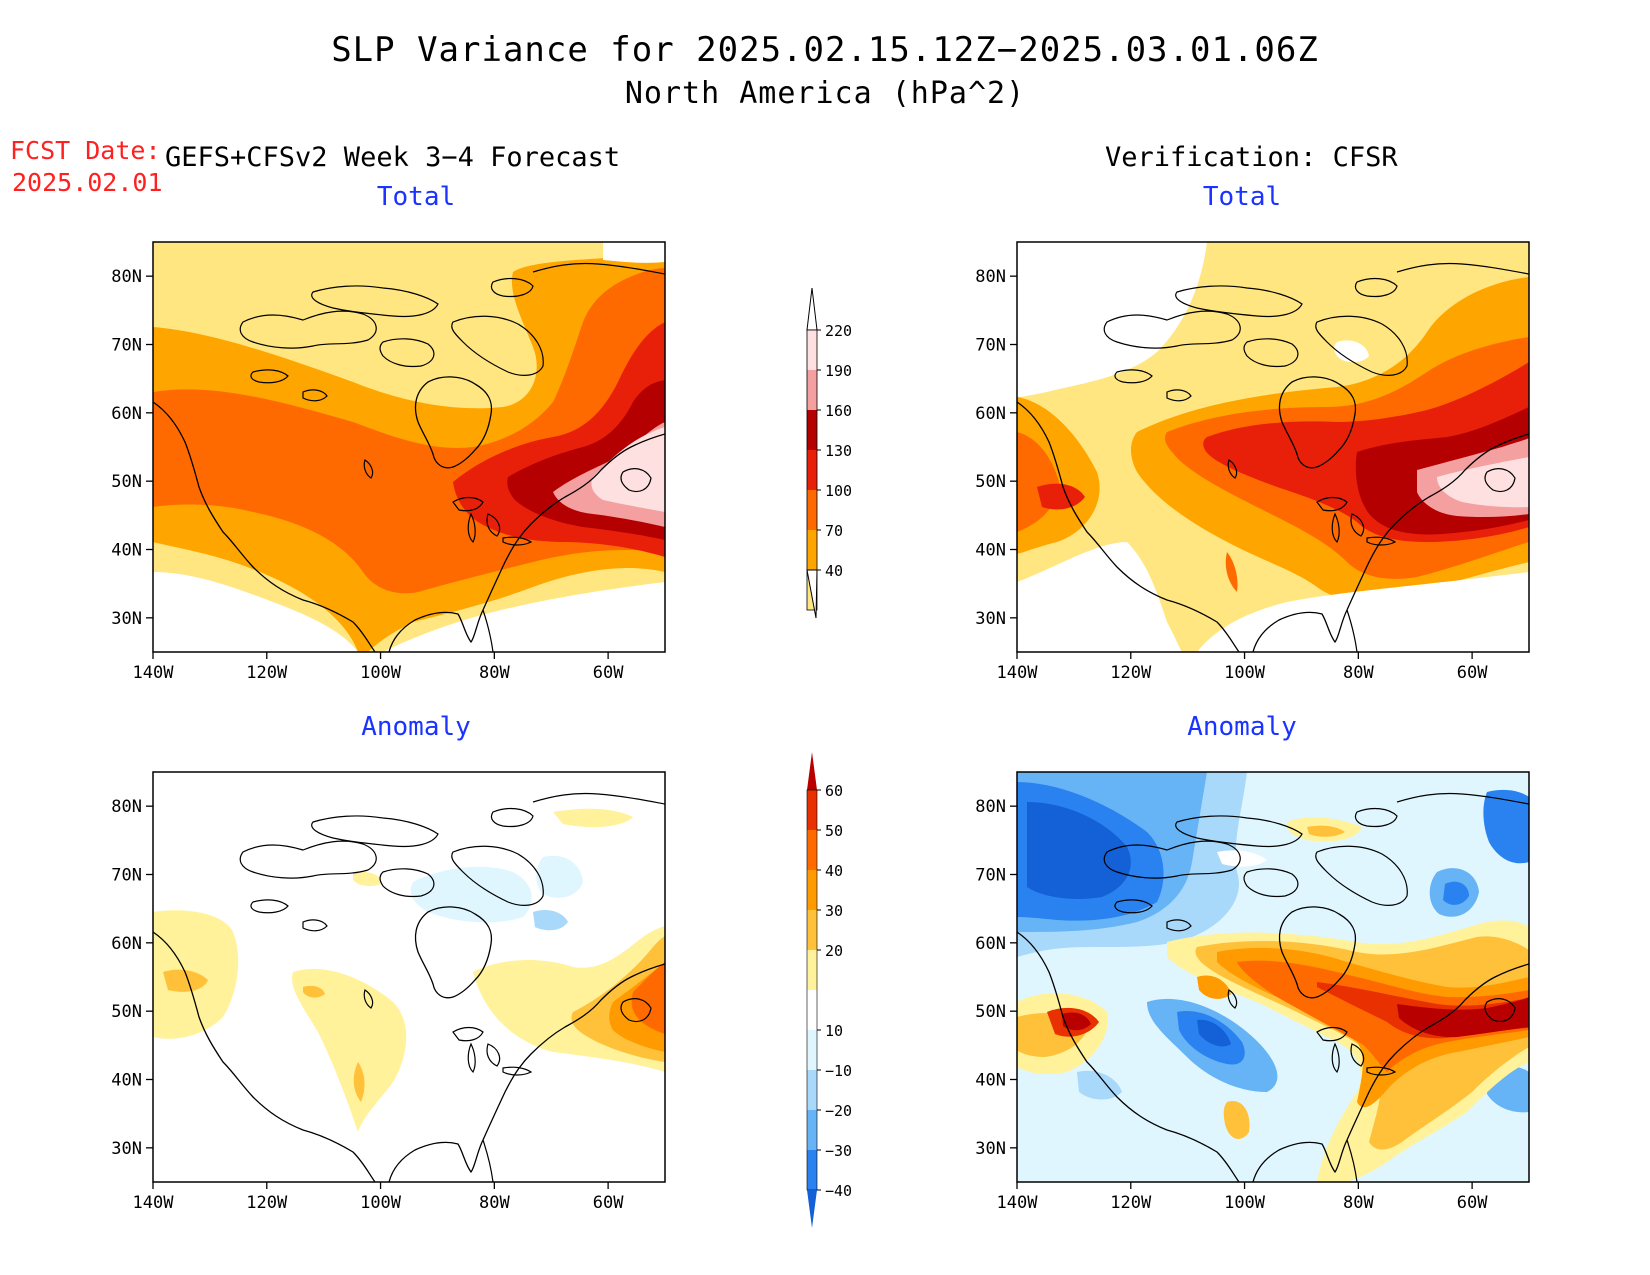  What do you see at coordinates (834, 951) in the screenshot?
I see `colorbar-anomaly-label: 20` at bounding box center [834, 951].